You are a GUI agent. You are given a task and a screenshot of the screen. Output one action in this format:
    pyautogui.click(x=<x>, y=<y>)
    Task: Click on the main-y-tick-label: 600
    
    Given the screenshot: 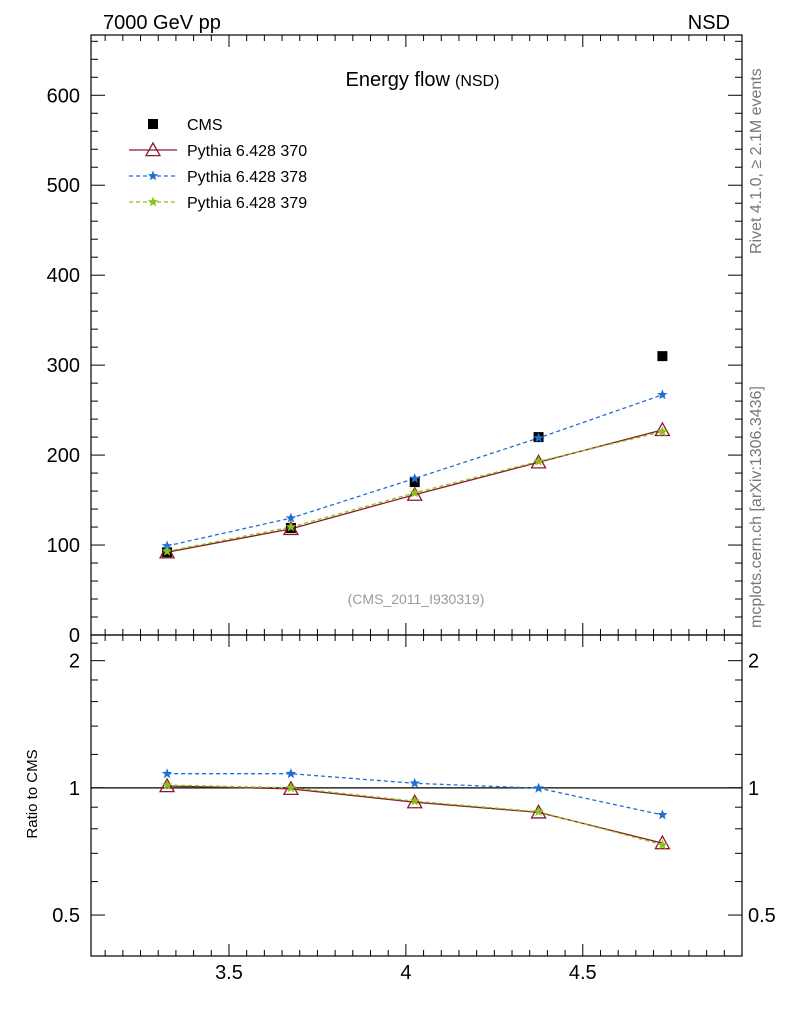 What is the action you would take?
    pyautogui.click(x=63, y=96)
    